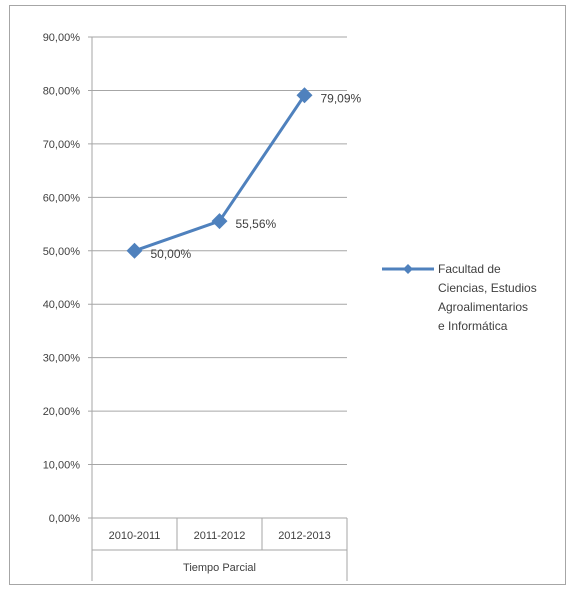 Image resolution: width=579 pixels, height=592 pixels. I want to click on y-tick-label-1: 10,00%, so click(62, 466).